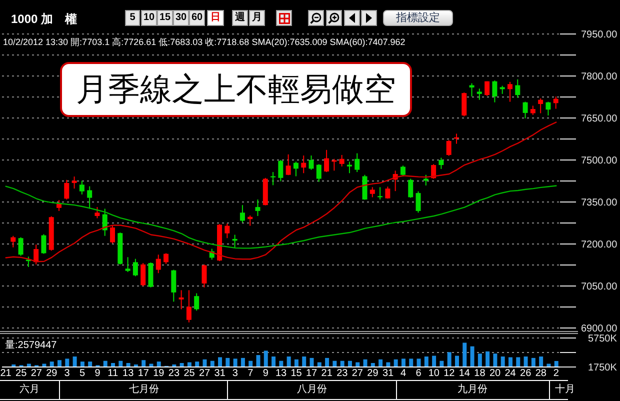 This screenshot has width=620, height=401. Describe the element at coordinates (434, 374) in the screenshot. I see `x-tick-label: 10` at that location.